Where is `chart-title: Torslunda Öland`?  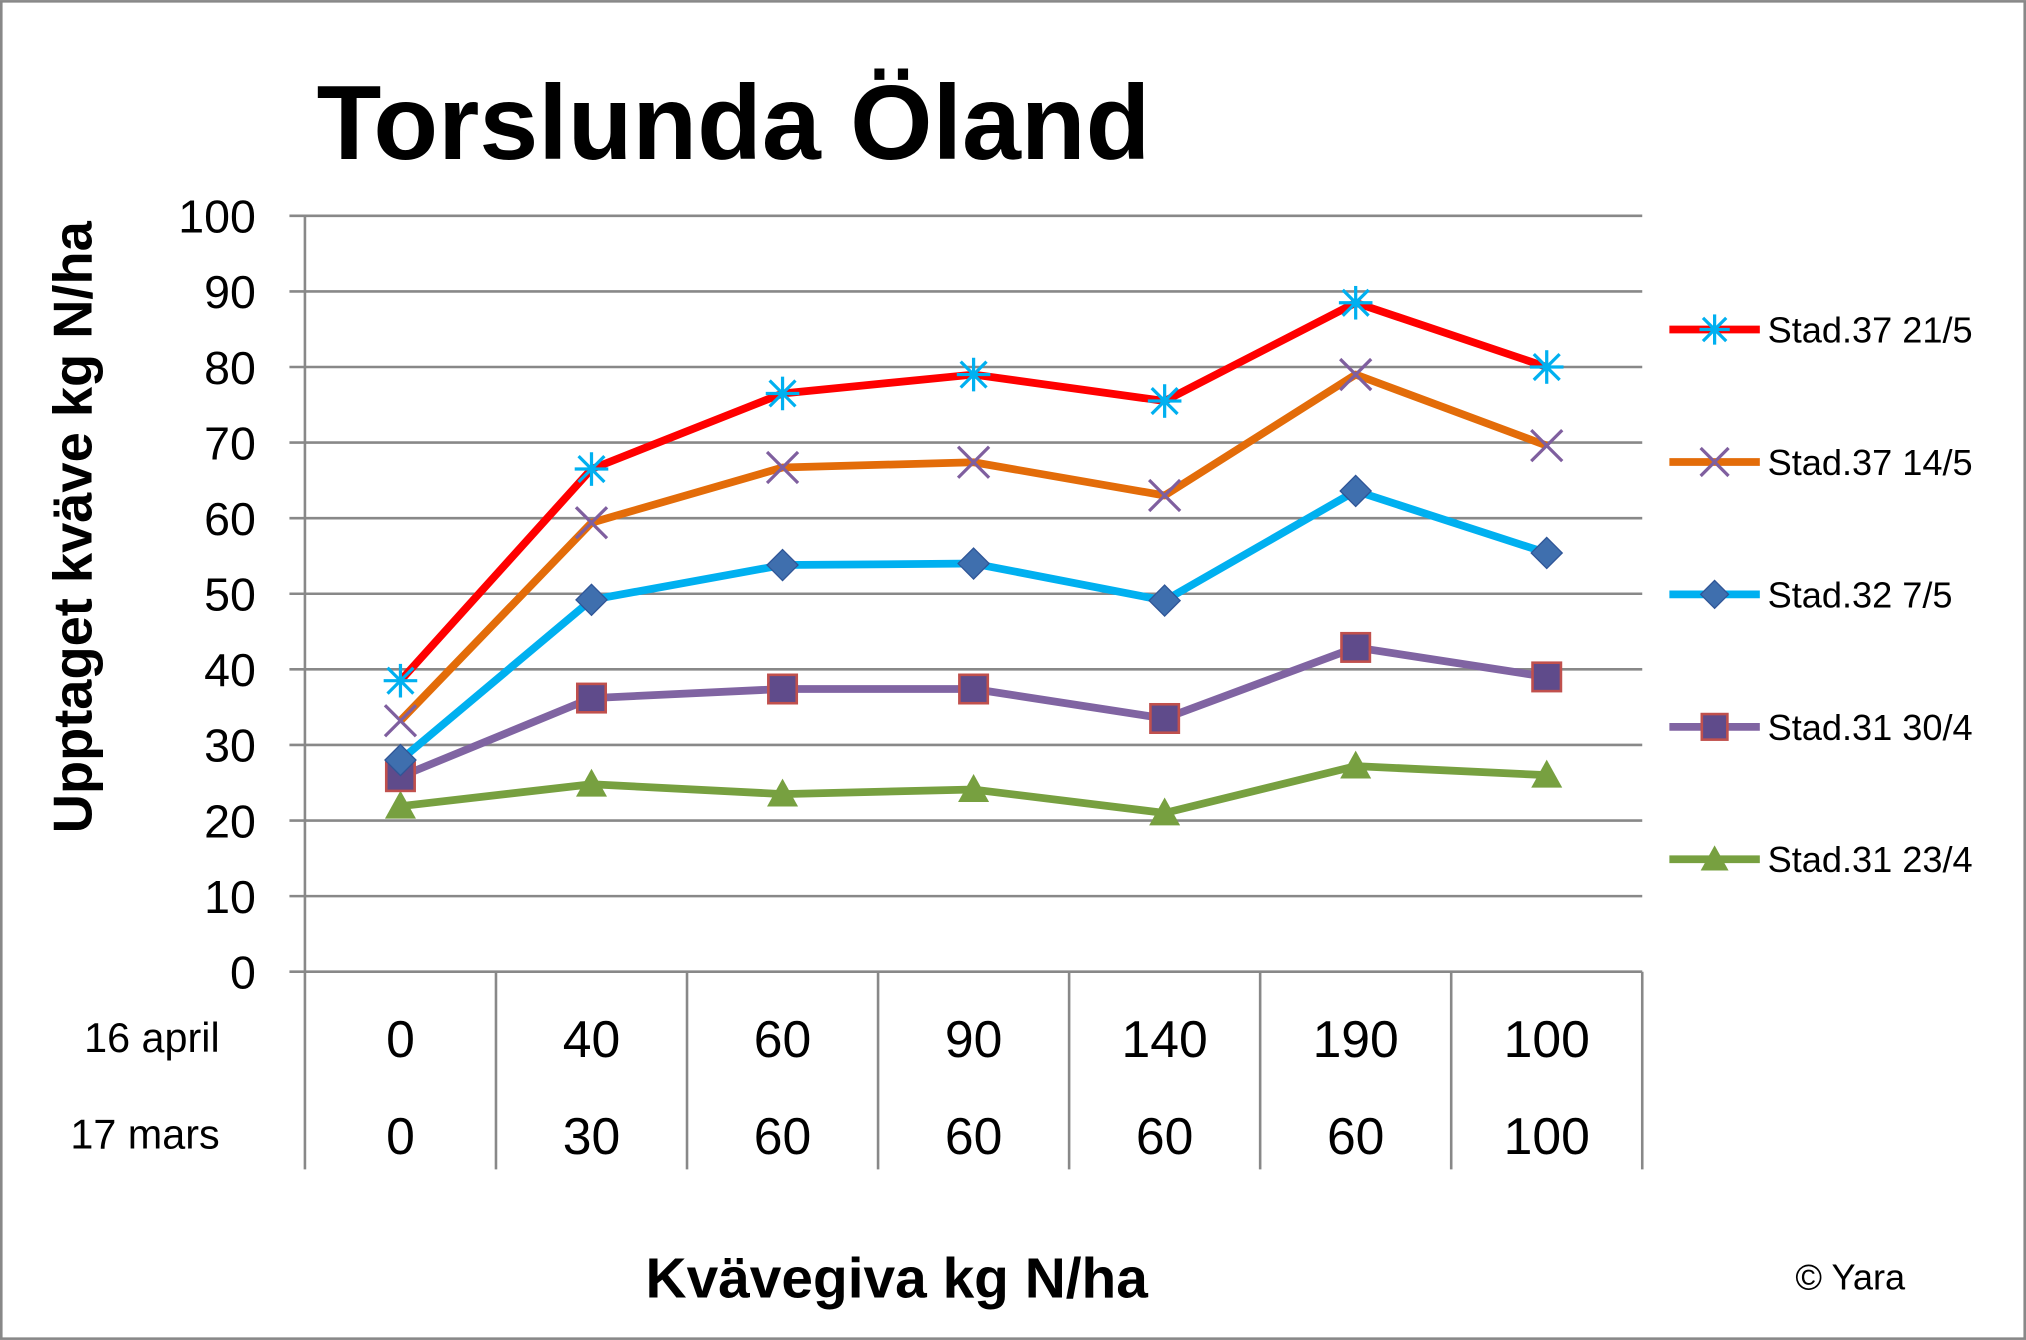
chart-title: Torslunda Öland is located at coordinates (734, 123).